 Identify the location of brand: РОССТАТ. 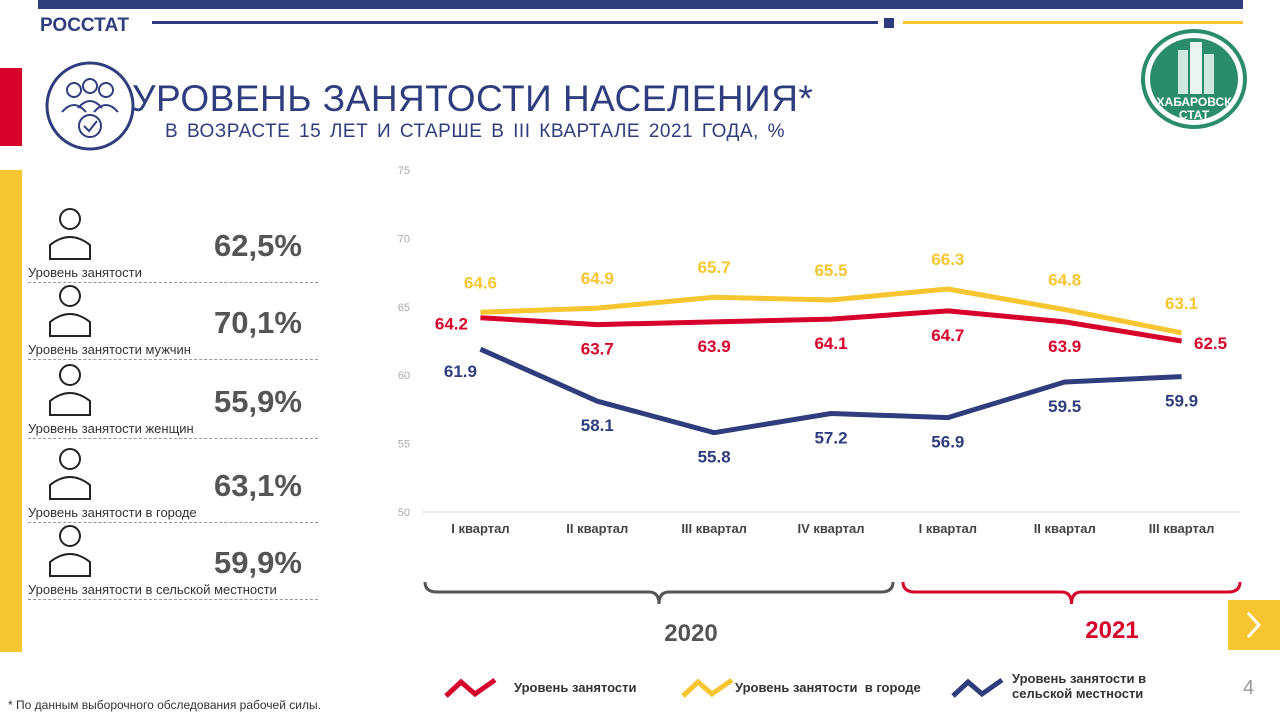
(84, 25).